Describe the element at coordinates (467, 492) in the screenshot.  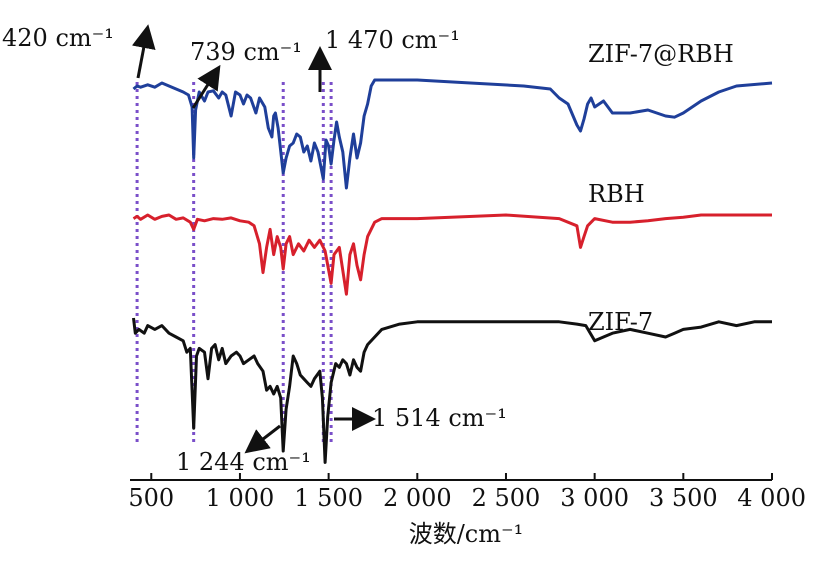
I see `x-ticks-group: 500 1 000 1 500 2 000 2 500 3 000 3 500 4 000` at that location.